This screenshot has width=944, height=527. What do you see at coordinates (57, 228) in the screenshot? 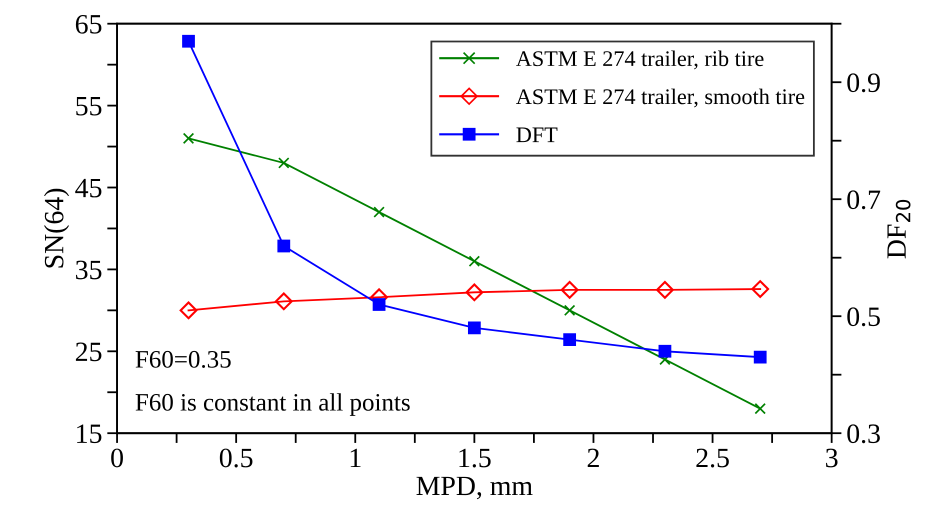
I see `y-axis-title: SN(64)` at bounding box center [57, 228].